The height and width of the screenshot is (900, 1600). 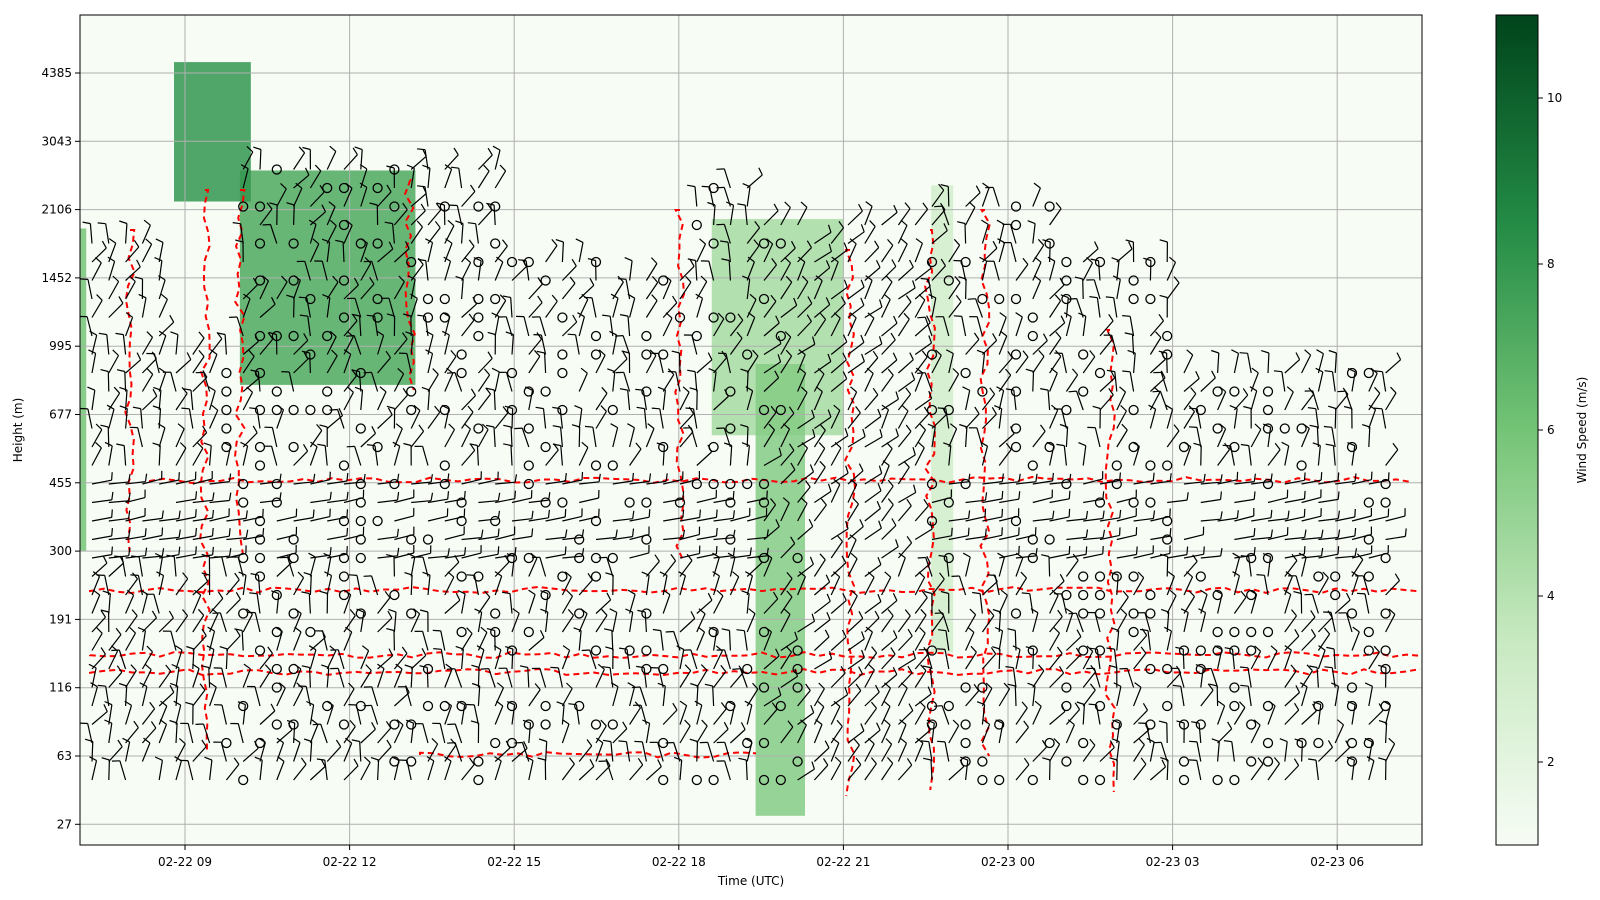 What do you see at coordinates (750, 881) in the screenshot?
I see `x-axis-label: Time (UTC)` at bounding box center [750, 881].